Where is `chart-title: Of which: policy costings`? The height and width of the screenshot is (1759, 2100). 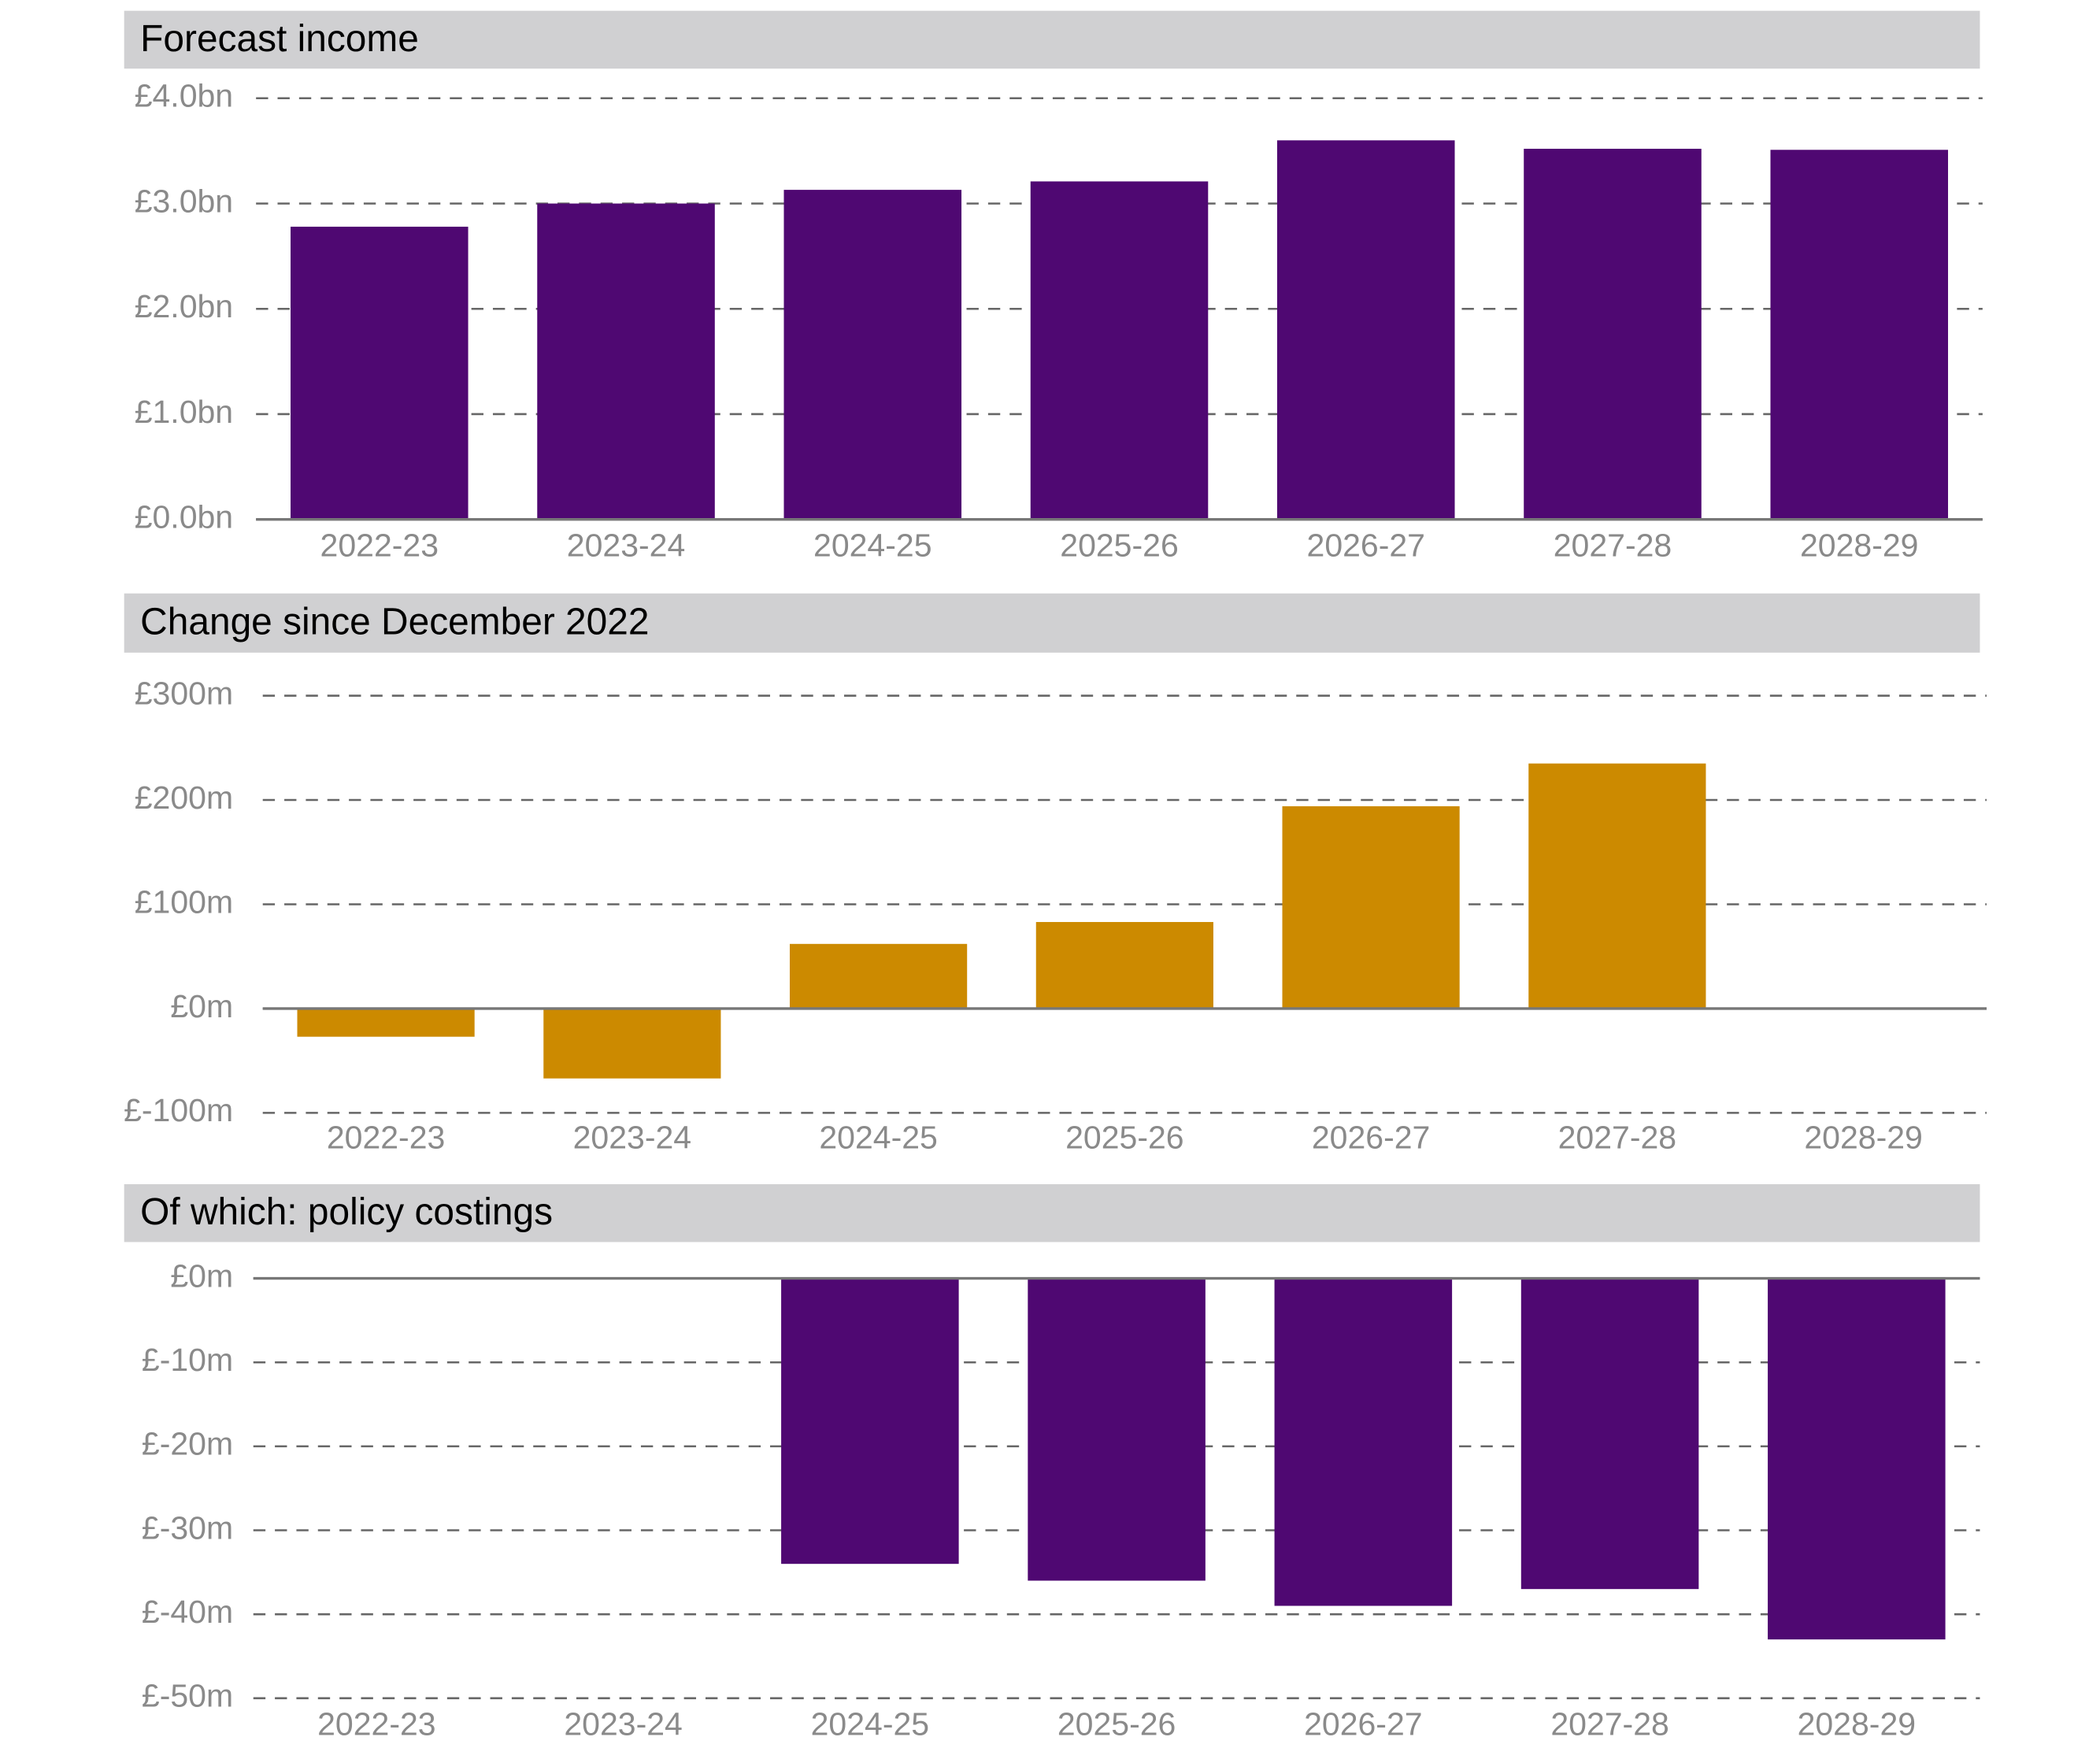
chart-title: Of which: policy costings is located at coordinates (346, 1212).